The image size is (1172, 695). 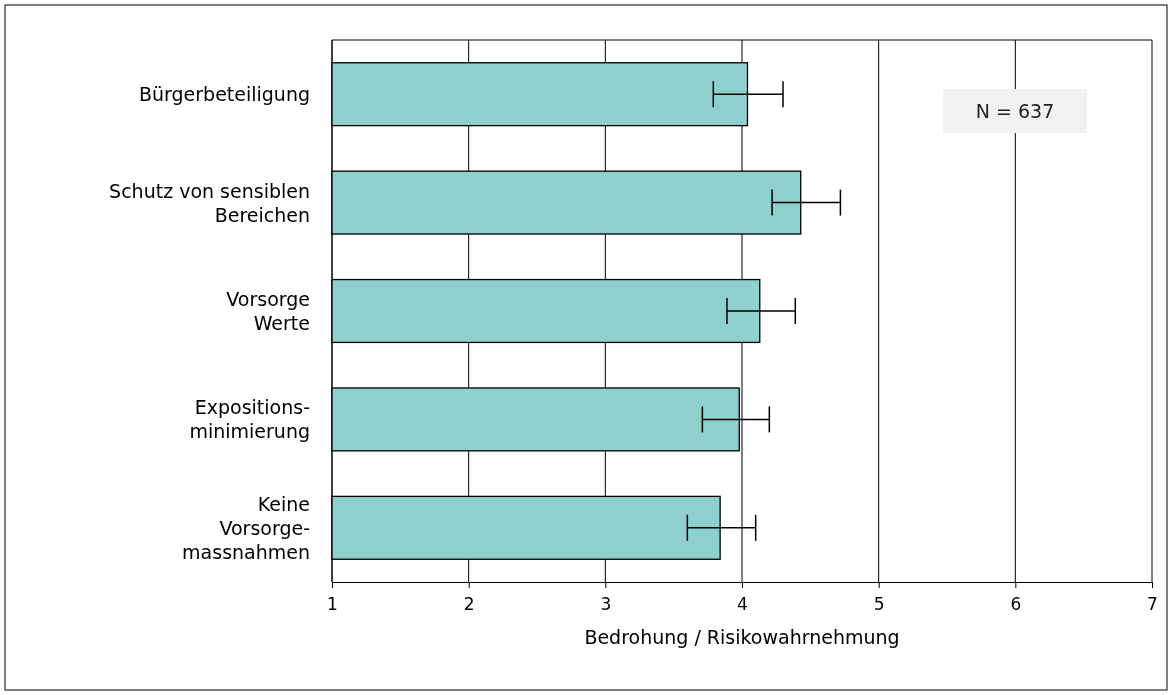 I want to click on y-tick-label: Expositions- minimierung, so click(x=249, y=419).